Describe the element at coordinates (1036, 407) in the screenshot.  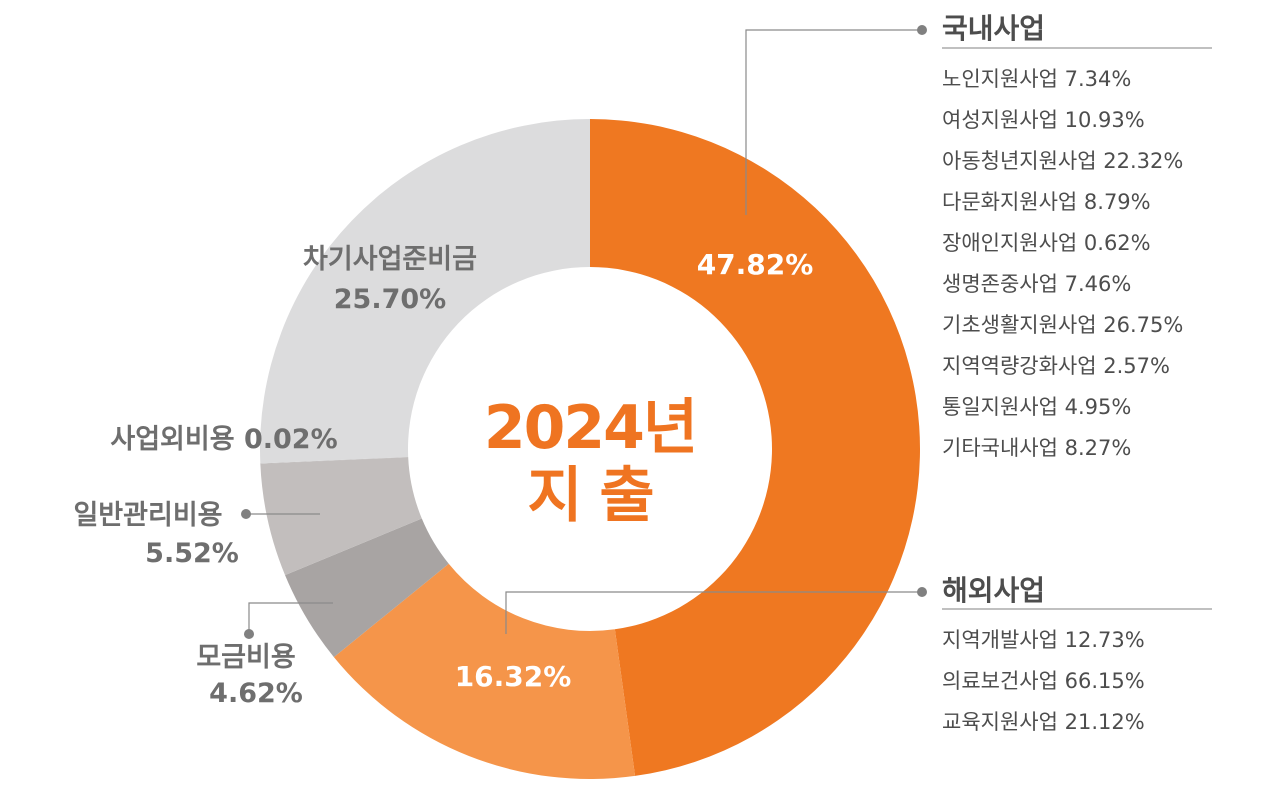
I see `group-item: 통일지원사업 4.95%` at that location.